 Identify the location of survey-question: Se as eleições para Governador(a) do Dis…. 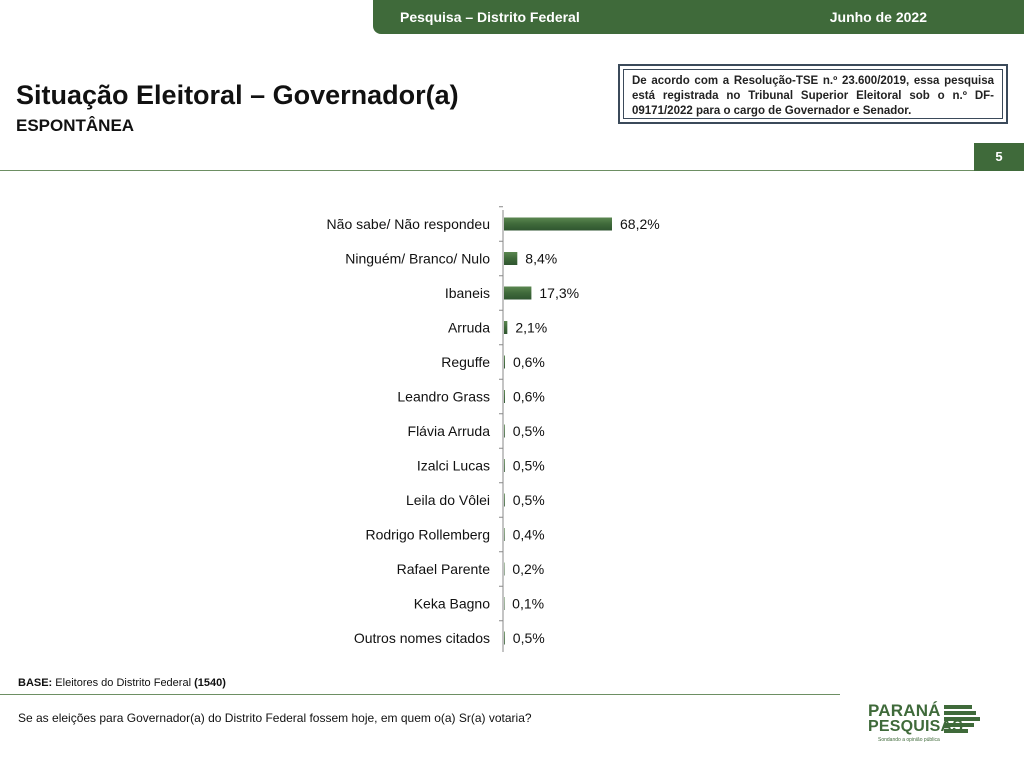
(275, 718).